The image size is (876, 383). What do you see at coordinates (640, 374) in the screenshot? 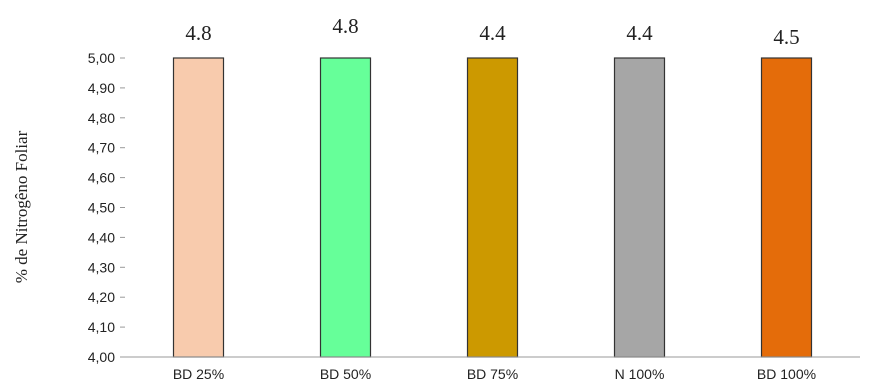
I see `x-category-label: N 100%` at bounding box center [640, 374].